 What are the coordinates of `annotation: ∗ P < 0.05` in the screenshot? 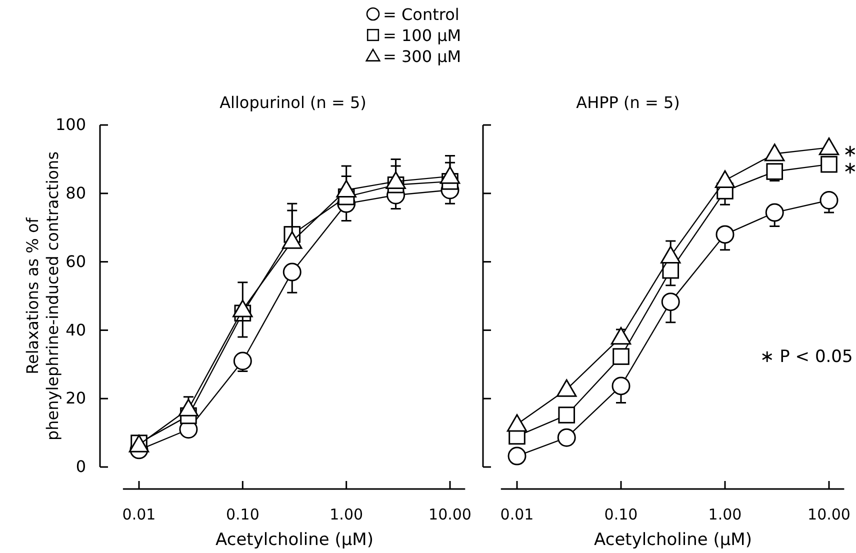 It's located at (806, 357).